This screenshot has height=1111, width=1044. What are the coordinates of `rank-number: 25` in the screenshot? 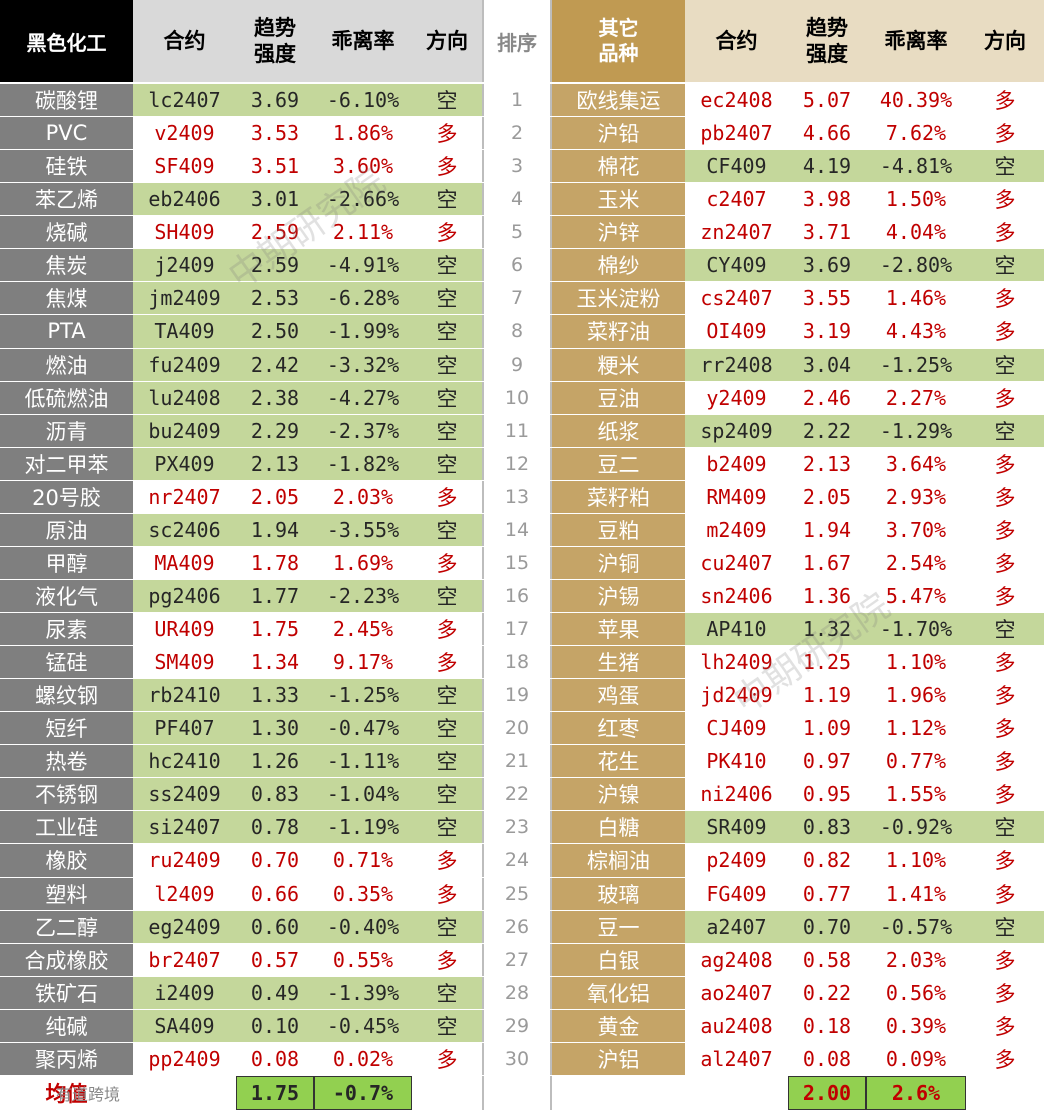 It's located at (517, 893).